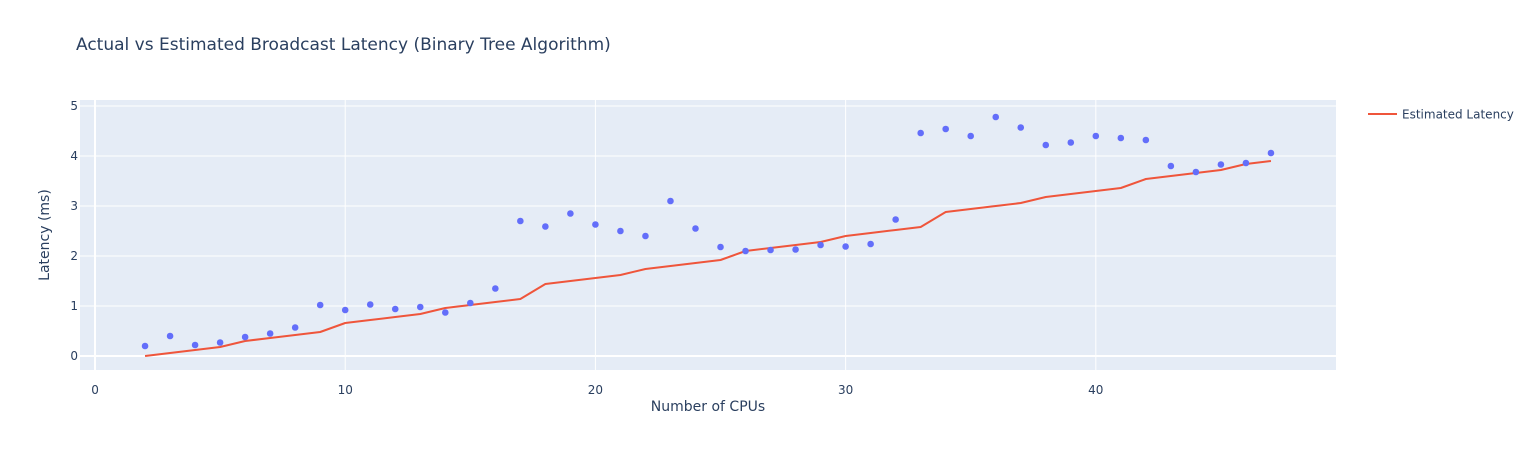 The image size is (1522, 454). I want to click on y-tick-label: 3, so click(74, 206).